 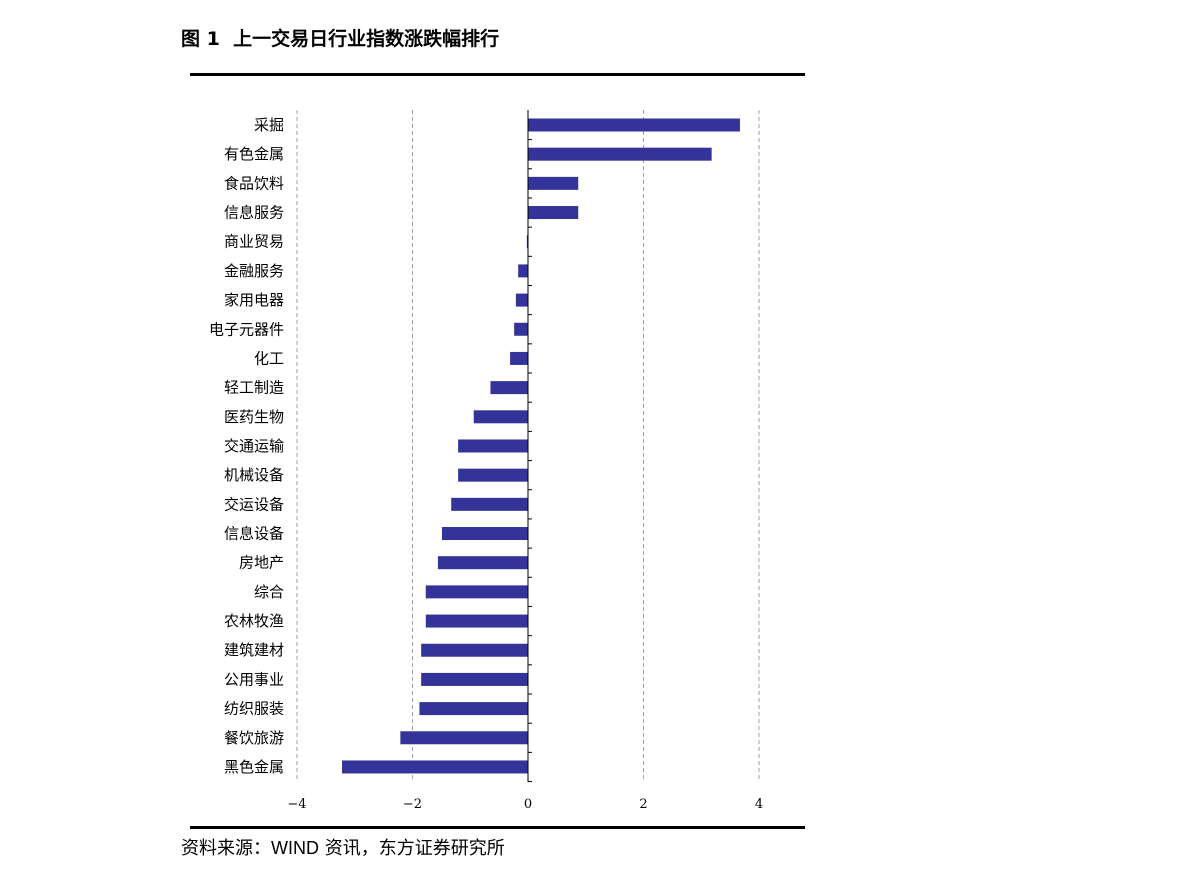 What do you see at coordinates (254, 417) in the screenshot?
I see `category-label: 医药生物` at bounding box center [254, 417].